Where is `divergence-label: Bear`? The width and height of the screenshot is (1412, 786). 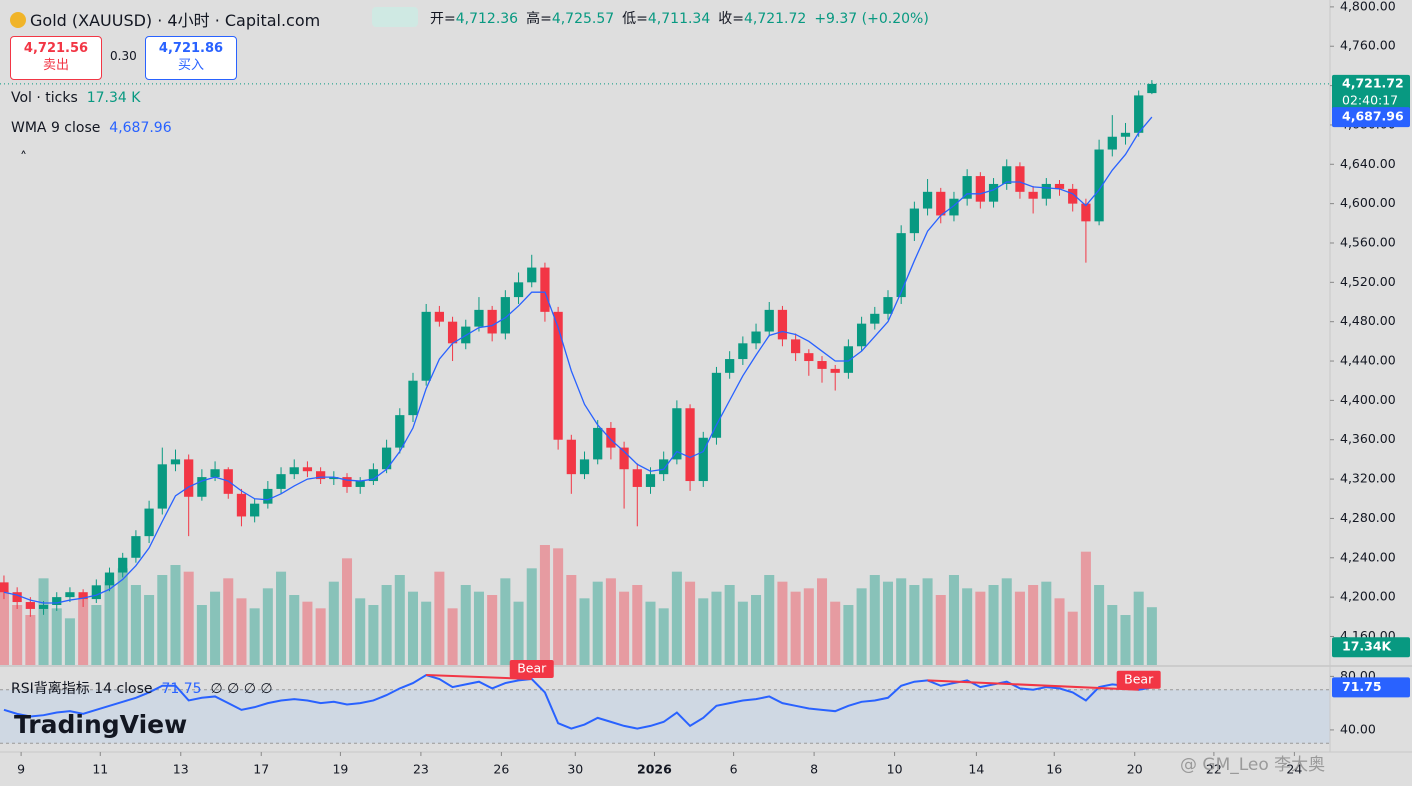
divergence-label: Bear is located at coordinates (1139, 678).